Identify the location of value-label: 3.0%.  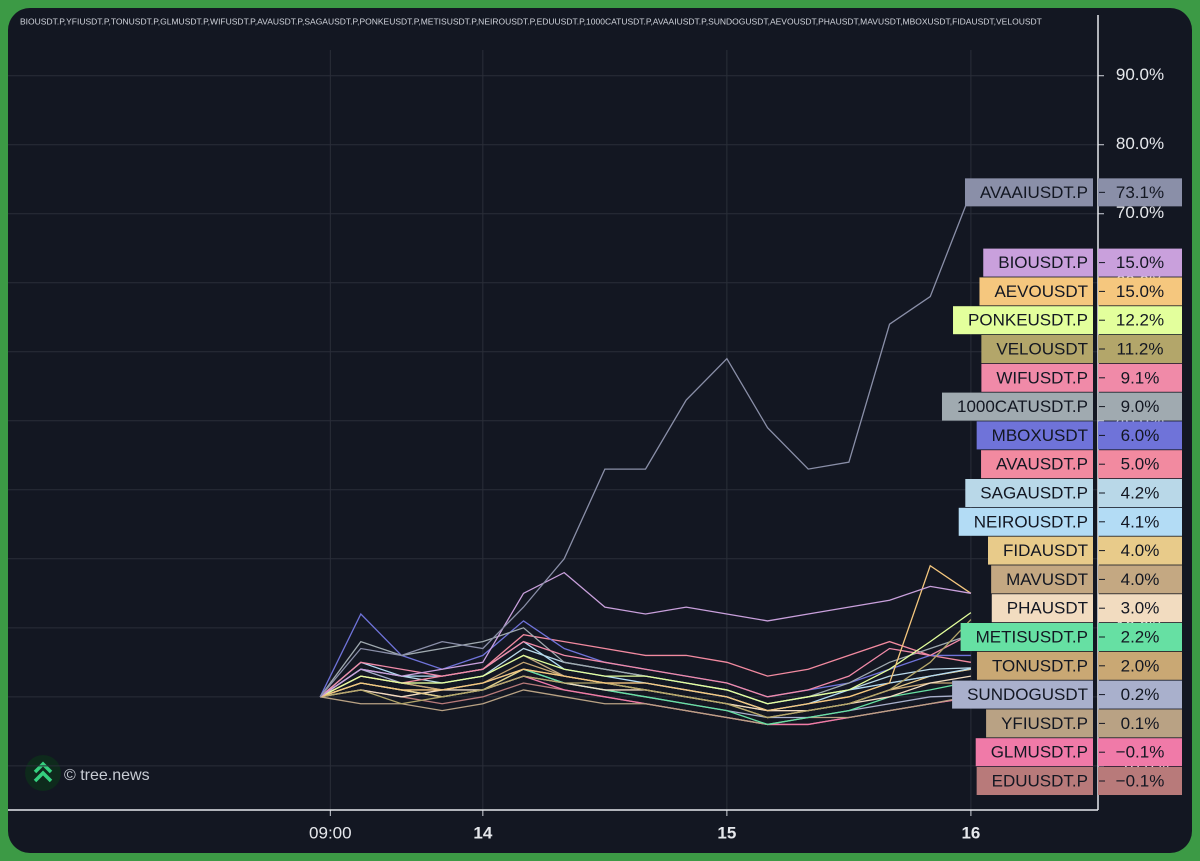
(1140, 608).